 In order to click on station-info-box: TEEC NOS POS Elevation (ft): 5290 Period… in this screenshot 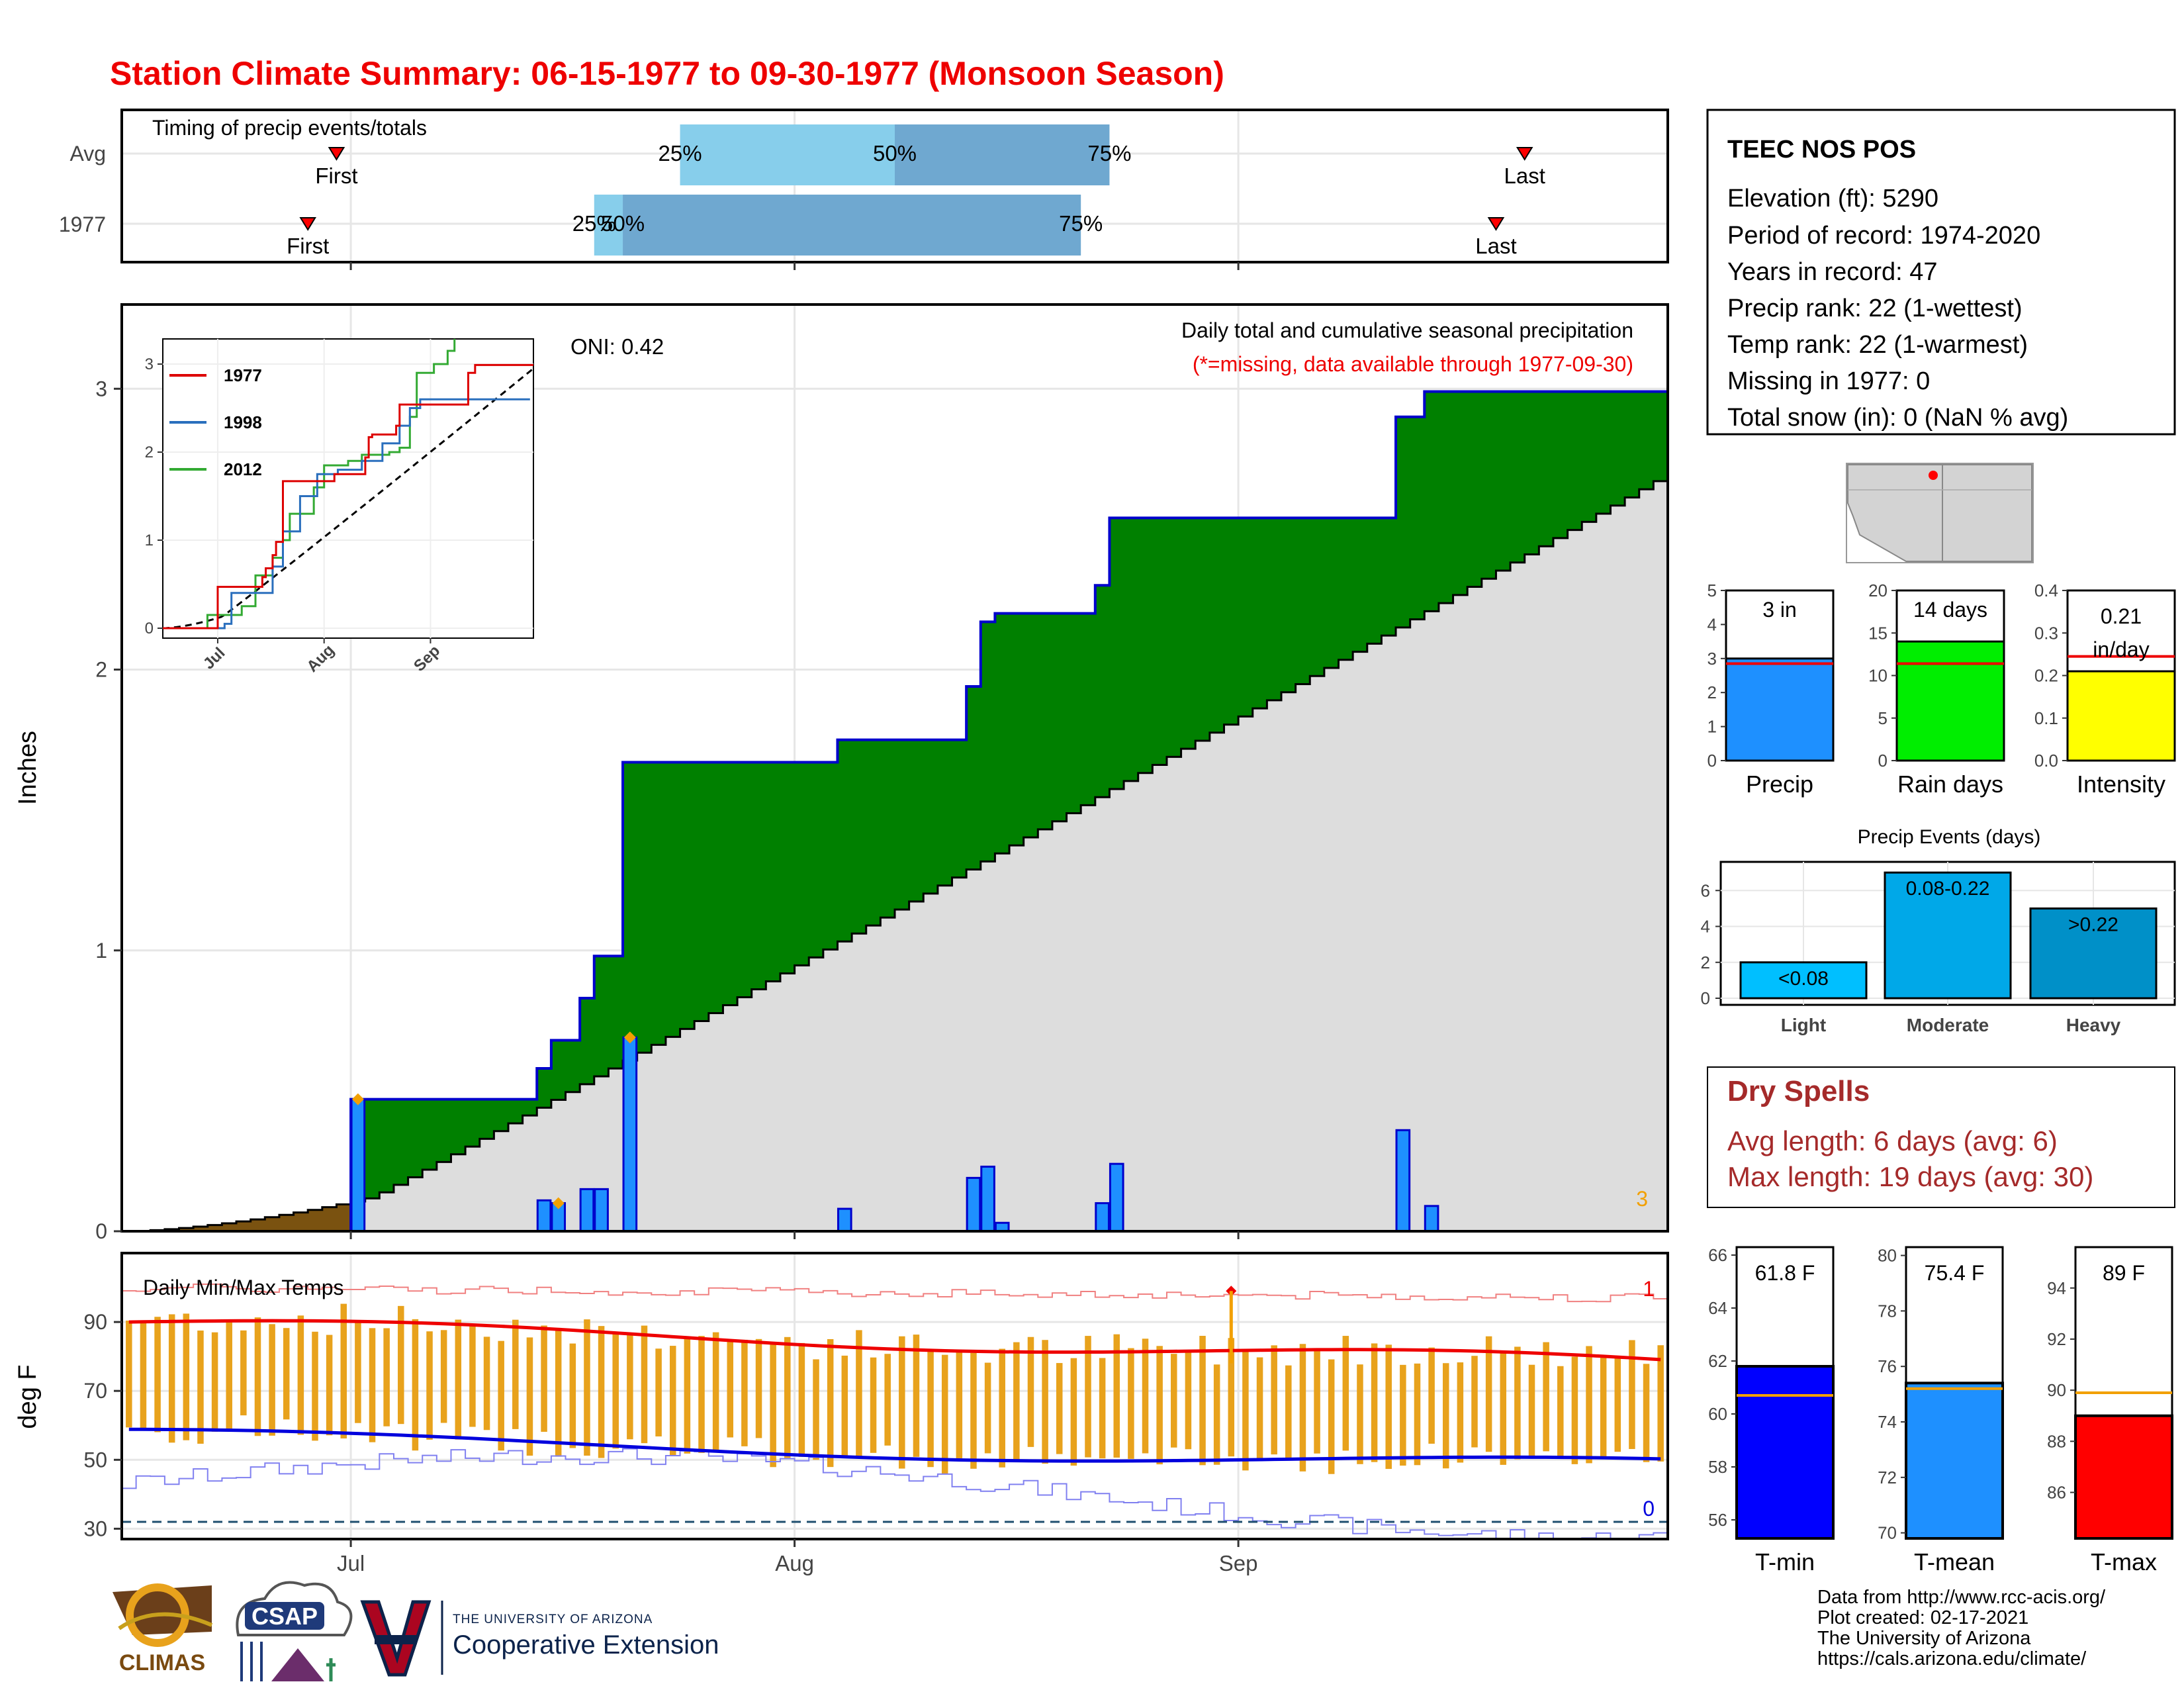, I will do `click(1941, 272)`.